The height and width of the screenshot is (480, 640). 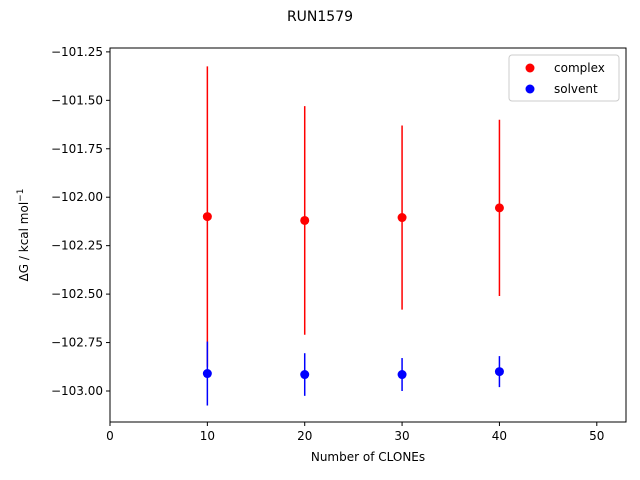 What do you see at coordinates (77, 246) in the screenshot?
I see `y-tick-label: −102.25` at bounding box center [77, 246].